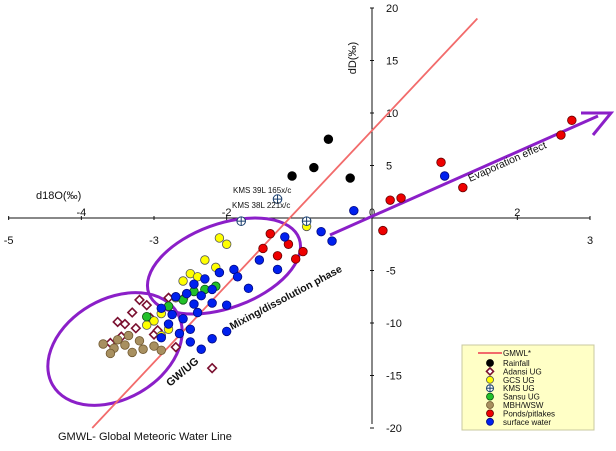  What do you see at coordinates (517, 353) in the screenshot?
I see `legend-label: GMWL*` at bounding box center [517, 353].